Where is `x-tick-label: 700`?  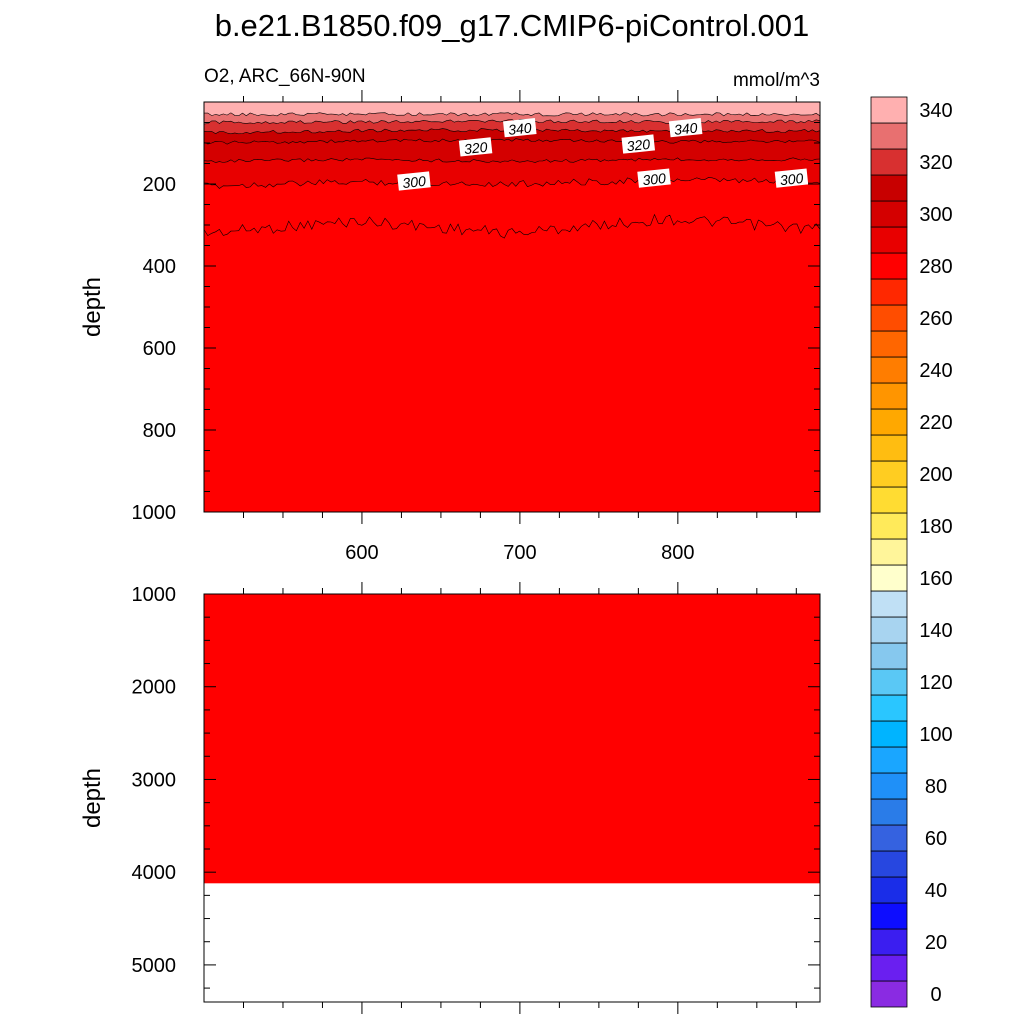 x-tick-label: 700 is located at coordinates (519, 553).